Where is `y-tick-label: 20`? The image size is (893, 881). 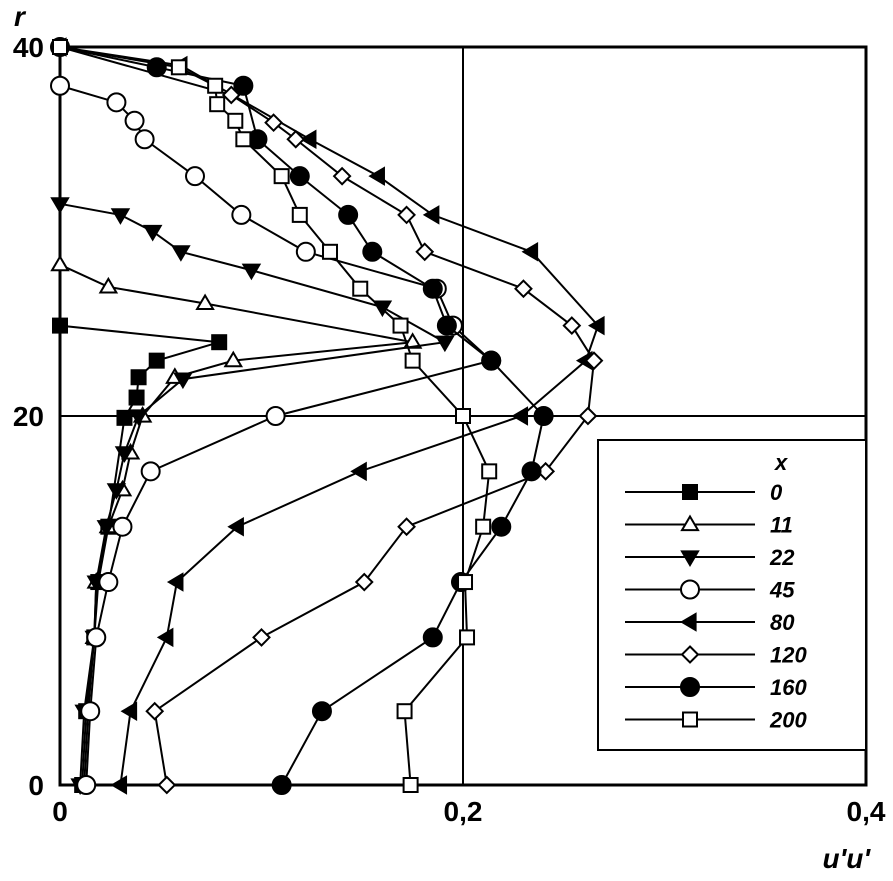
y-tick-label: 20 is located at coordinates (28, 416).